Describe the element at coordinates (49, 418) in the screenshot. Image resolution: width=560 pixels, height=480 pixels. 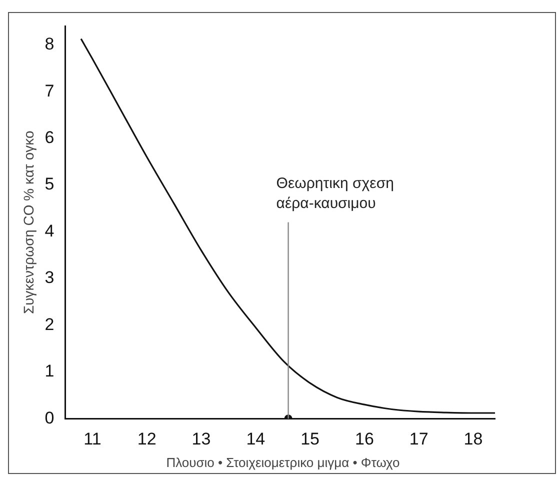
I see `y-tick-label: 0` at that location.